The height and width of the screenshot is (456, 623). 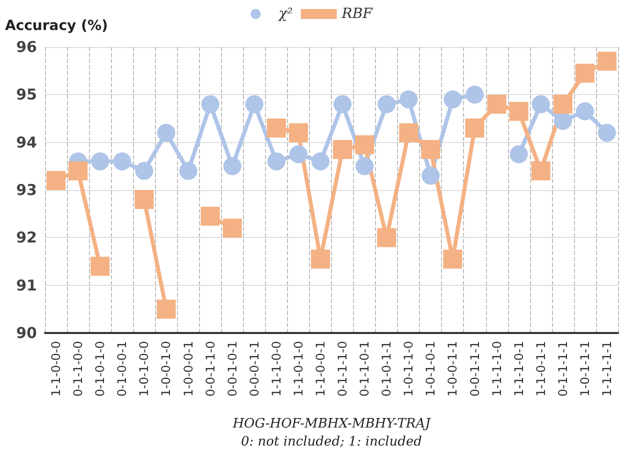 What do you see at coordinates (254, 368) in the screenshot?
I see `x-tick-label: 0-0-0-1-1` at bounding box center [254, 368].